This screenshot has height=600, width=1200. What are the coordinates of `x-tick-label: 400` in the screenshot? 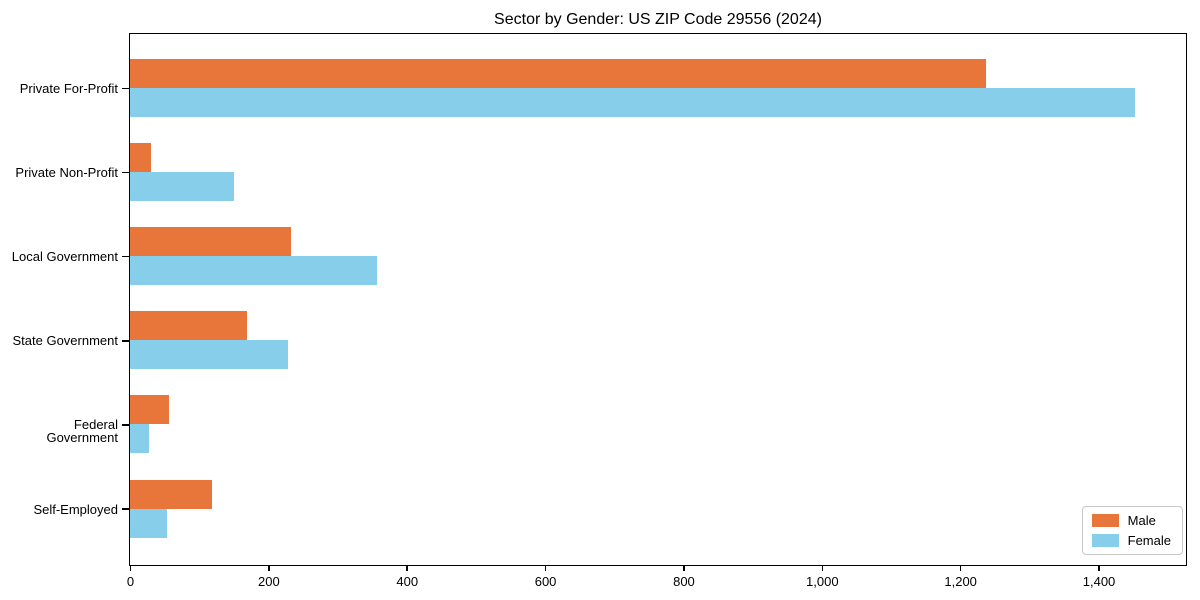 It's located at (407, 581).